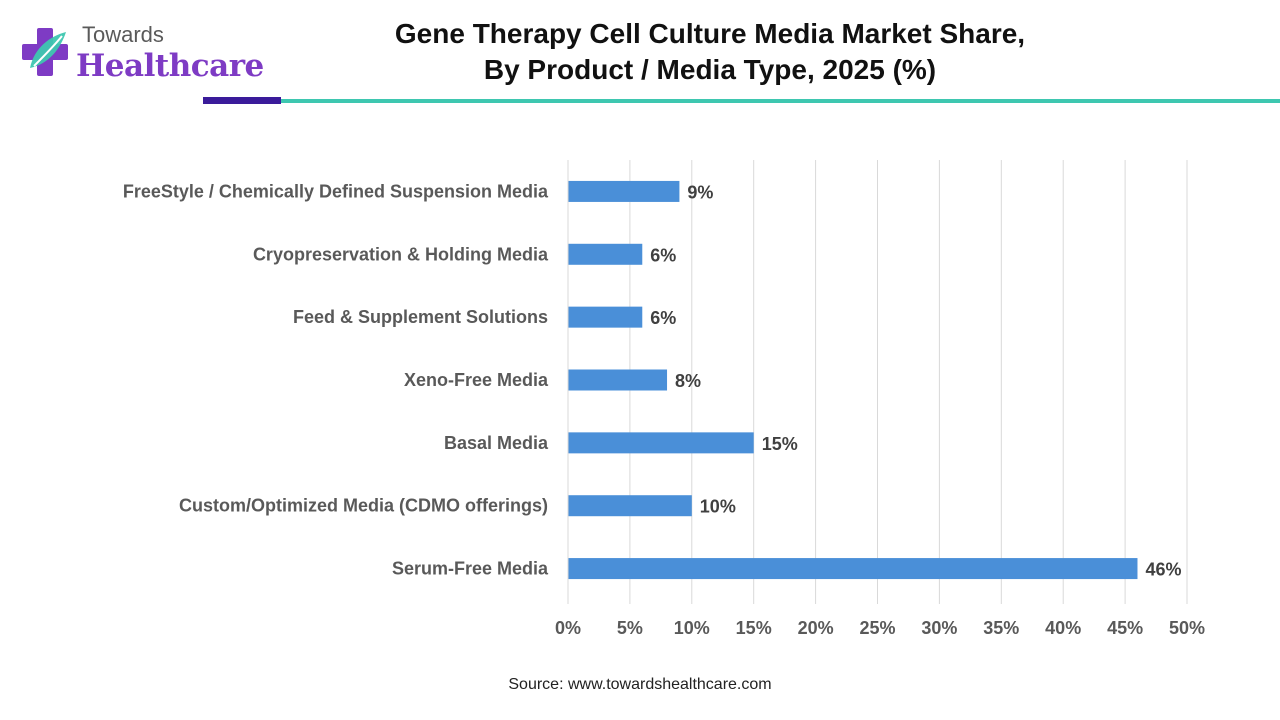 Image resolution: width=1280 pixels, height=720 pixels. I want to click on x-tick-label: 0%, so click(568, 628).